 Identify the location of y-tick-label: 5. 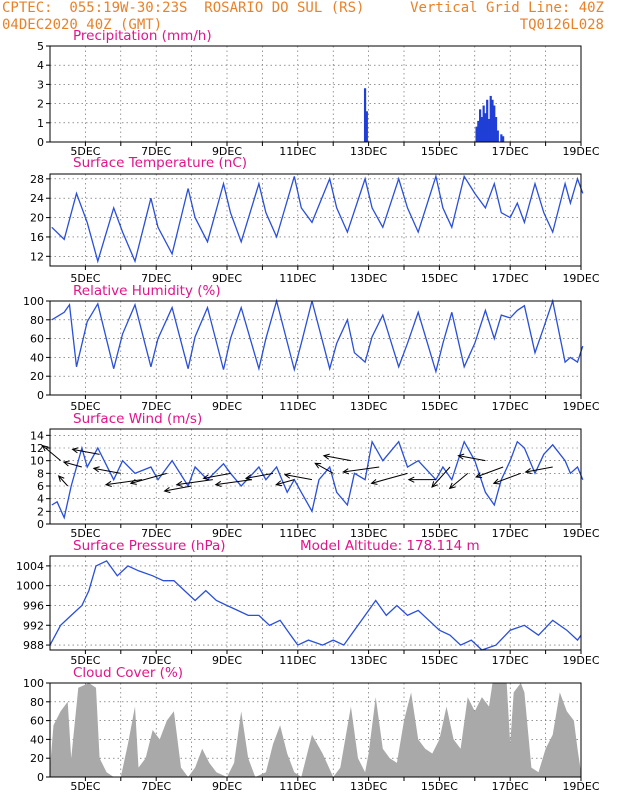
(40, 46).